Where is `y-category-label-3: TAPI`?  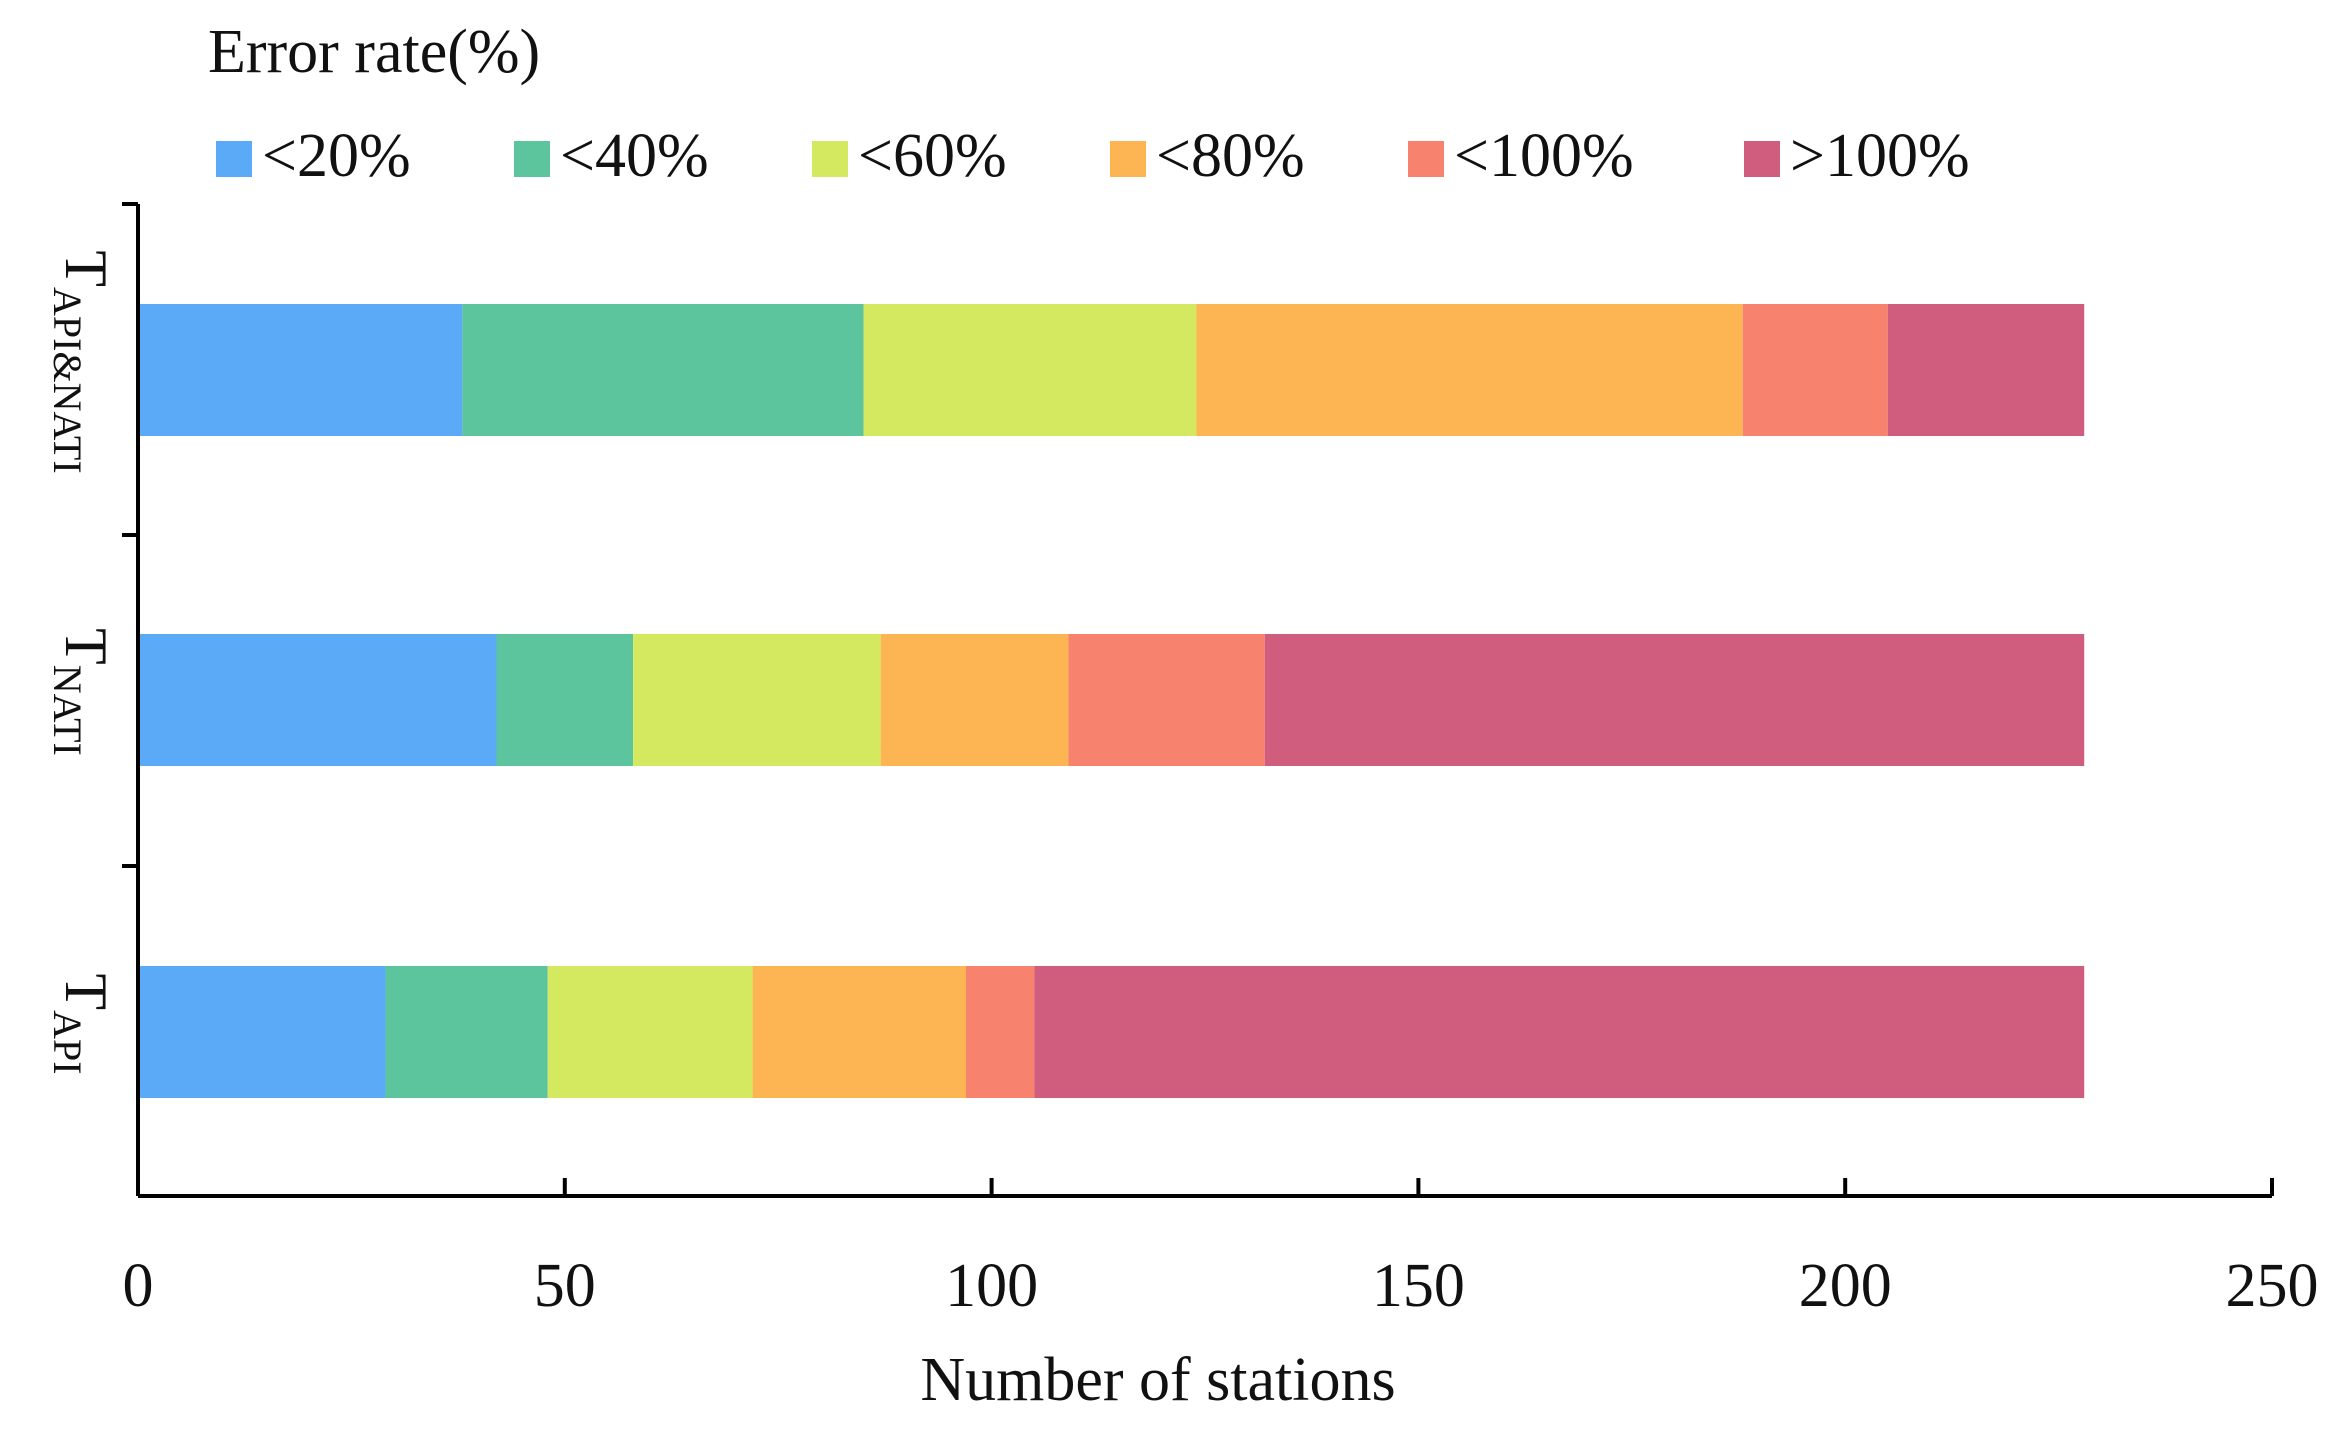
y-category-label-3: TAPI is located at coordinates (82, 1023).